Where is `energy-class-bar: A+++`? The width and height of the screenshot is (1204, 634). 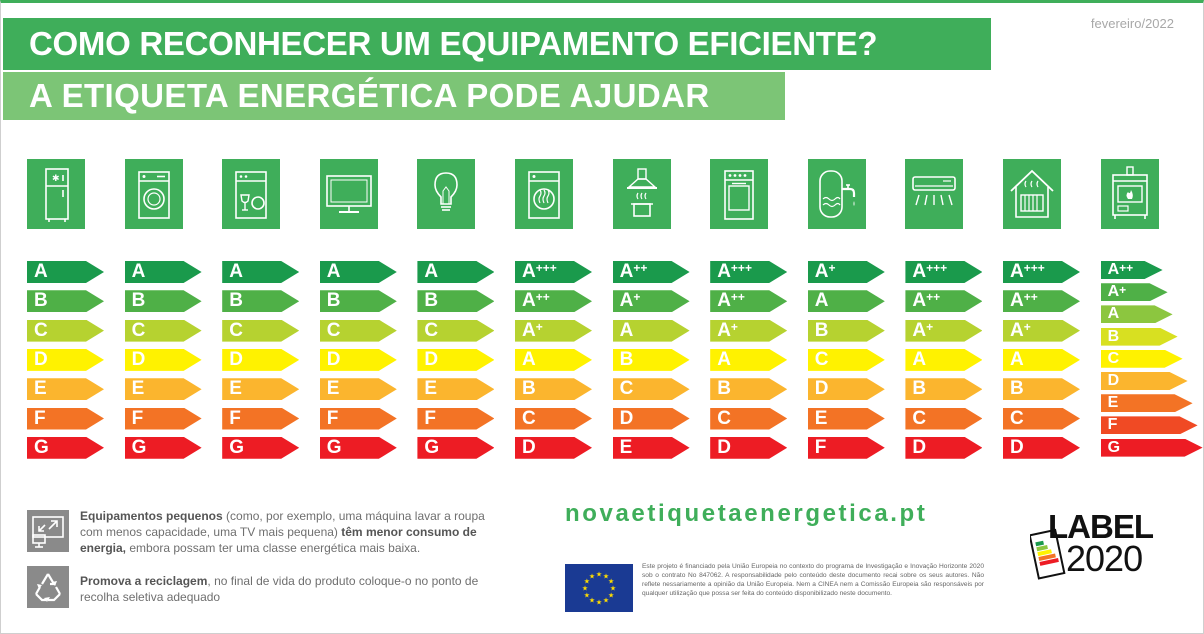
energy-class-bar: A+++ is located at coordinates (1041, 272).